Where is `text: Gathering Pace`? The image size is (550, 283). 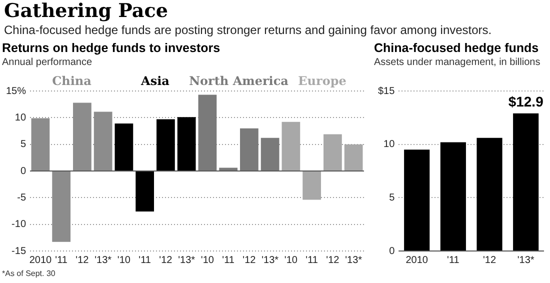
text: Gathering Pace is located at coordinates (86, 11).